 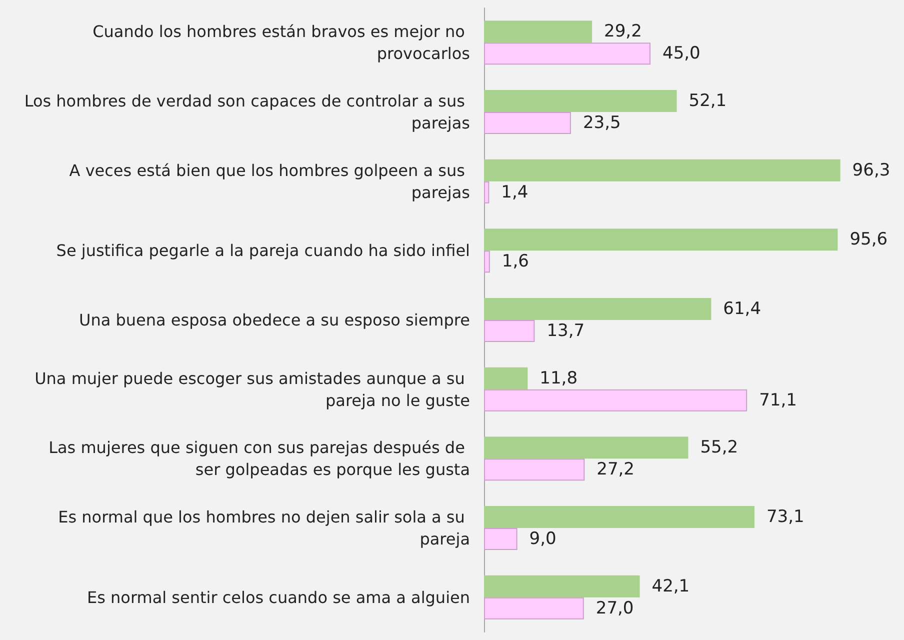 What do you see at coordinates (565, 331) in the screenshot?
I see `data-label: 13,7` at bounding box center [565, 331].